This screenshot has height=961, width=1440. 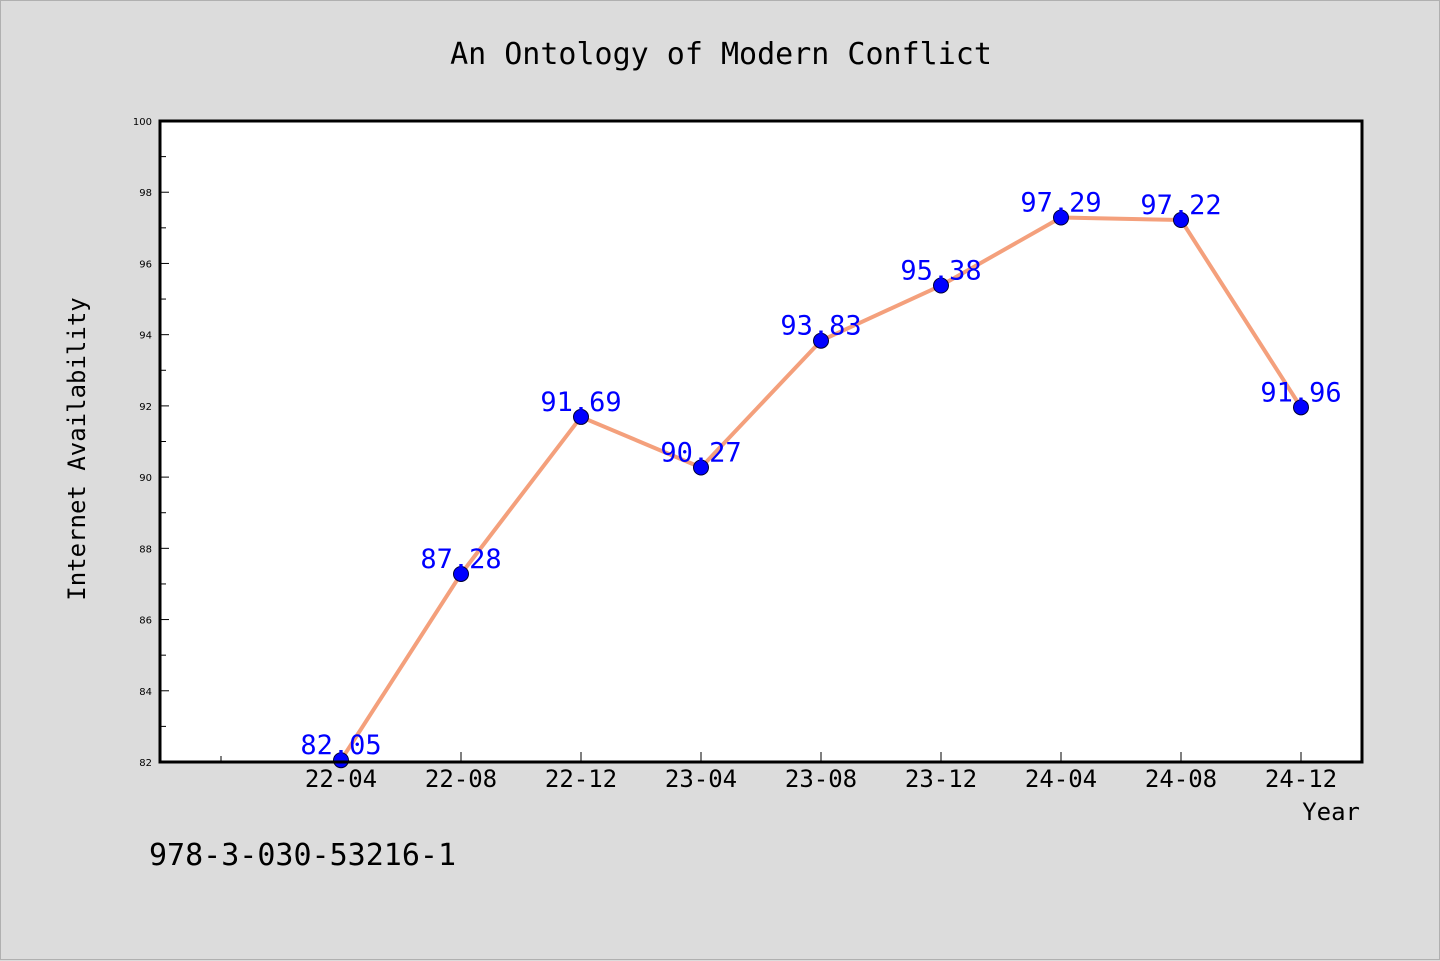 I want to click on chart-title: An Ontology of Modern Conflict, so click(x=721, y=54).